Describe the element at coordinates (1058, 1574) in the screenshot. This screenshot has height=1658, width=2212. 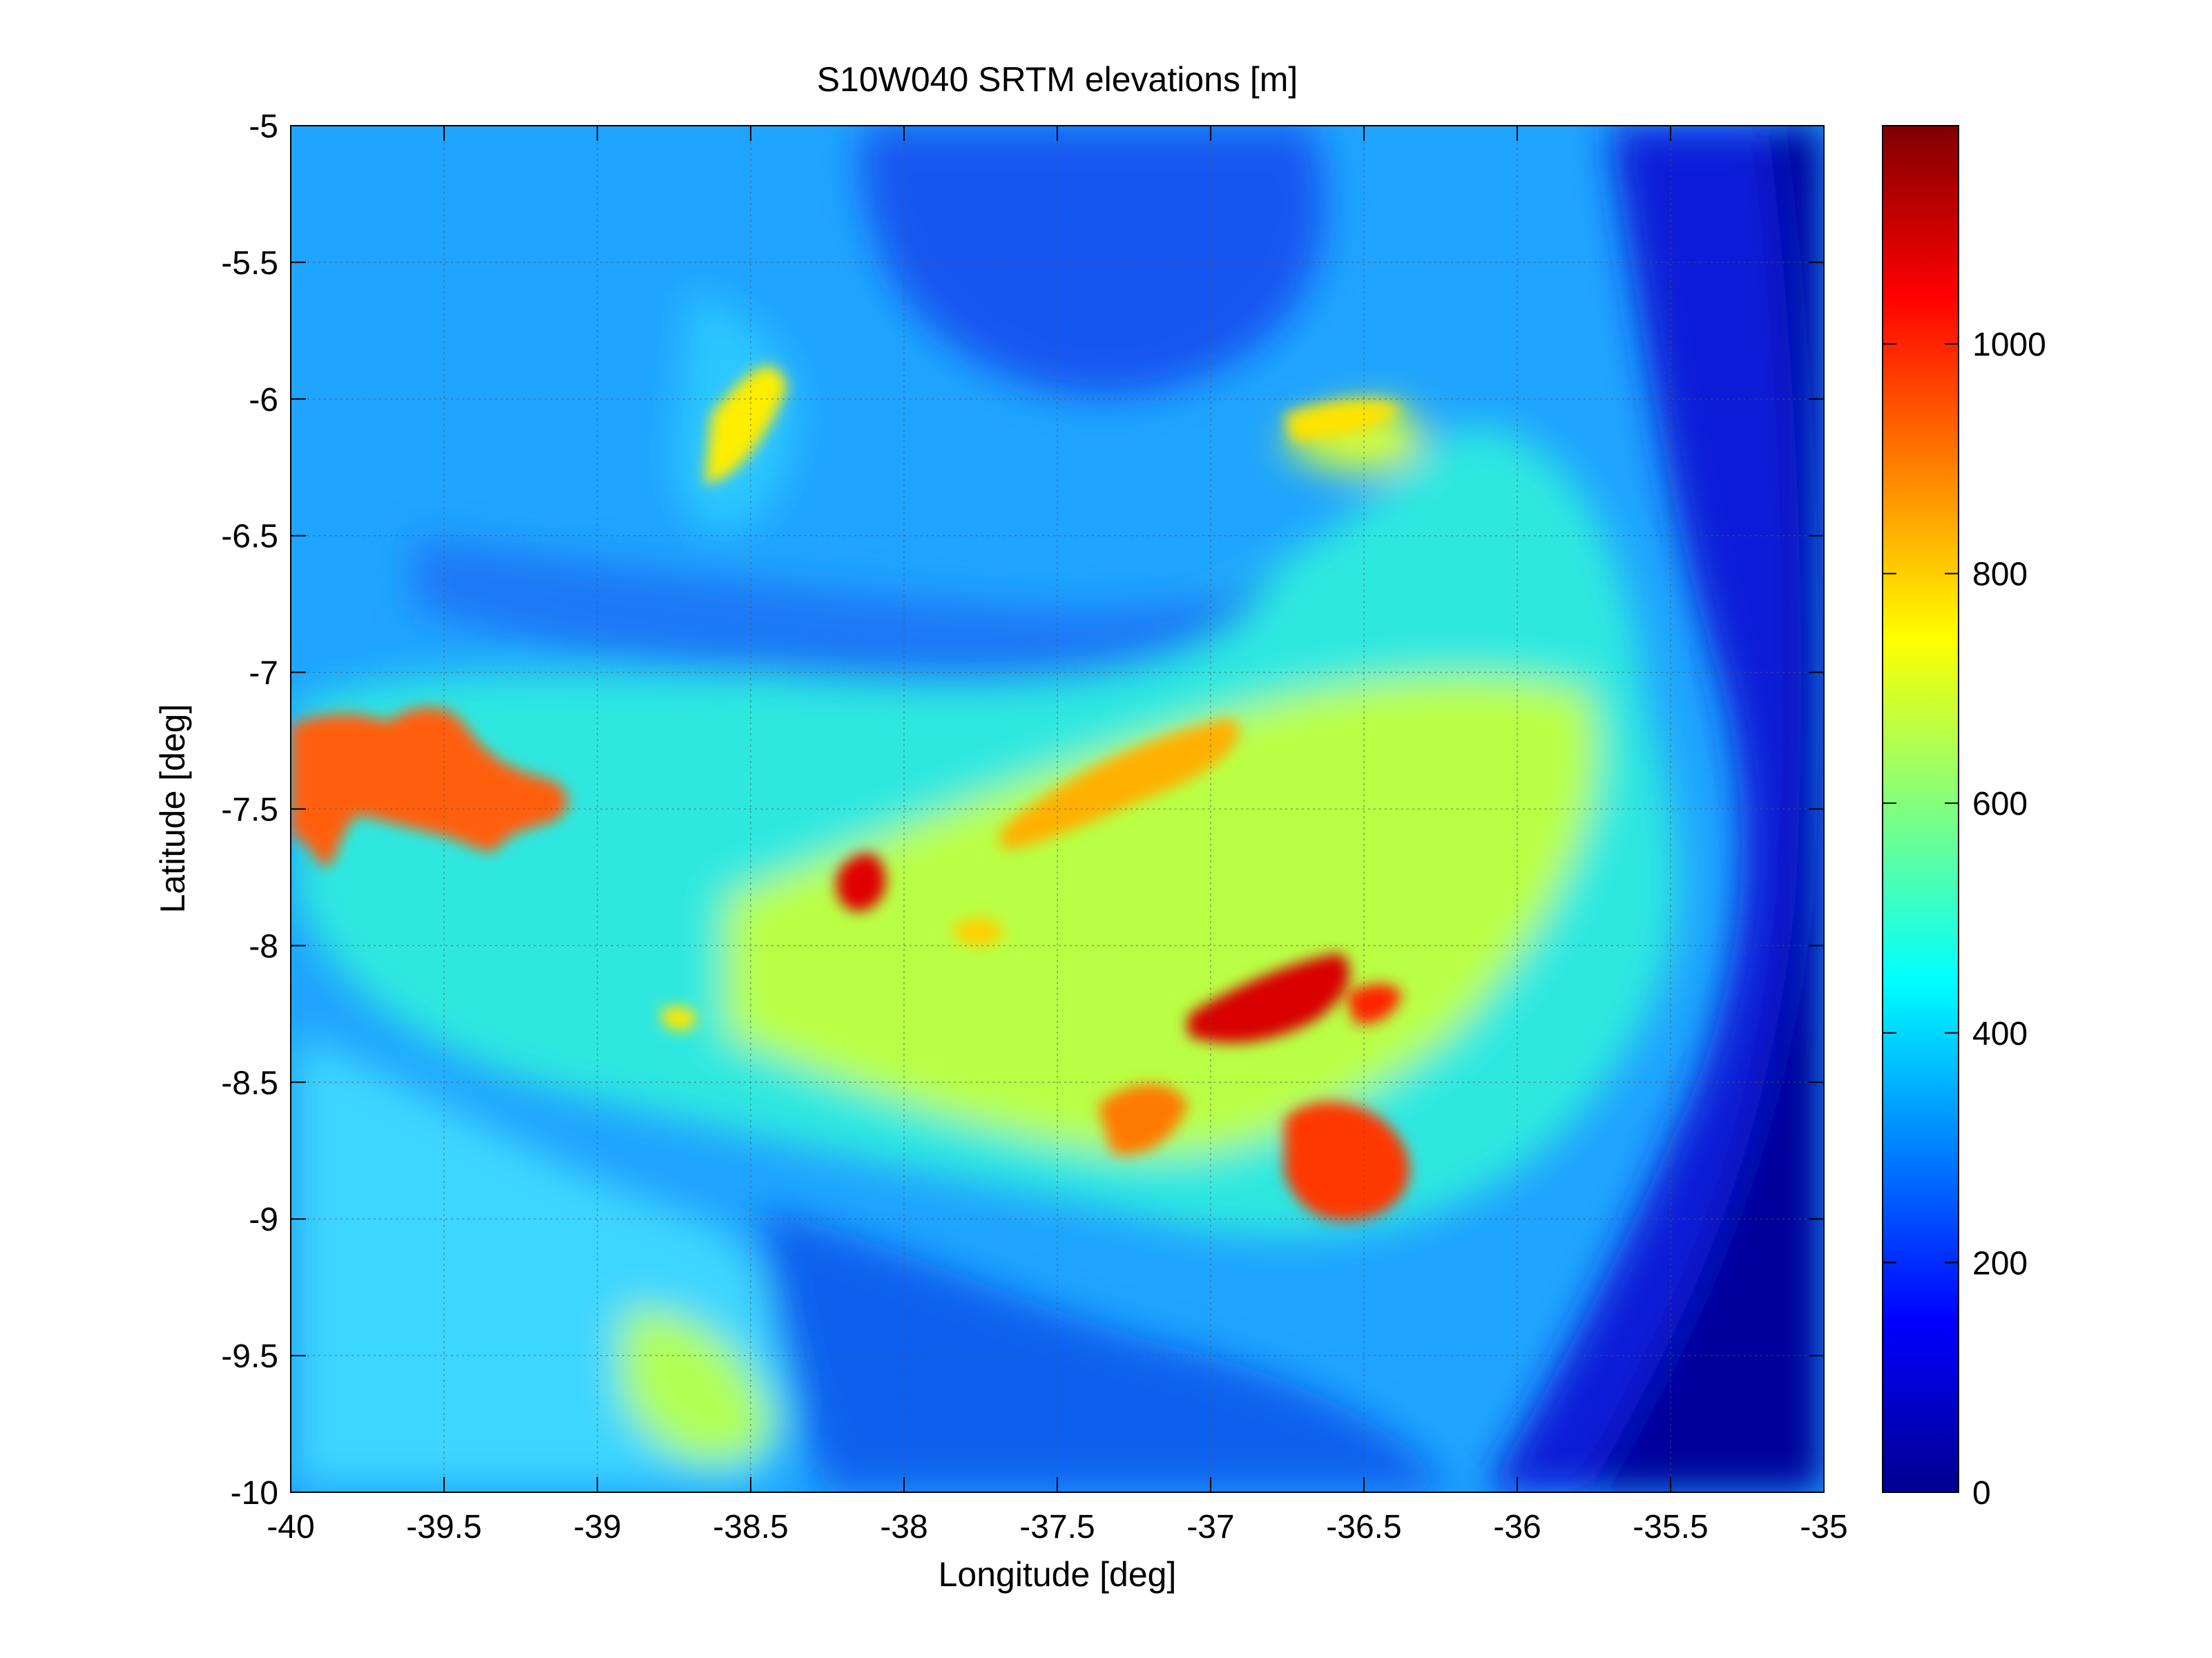
I see `x-axis-label: Longitude [deg]` at that location.